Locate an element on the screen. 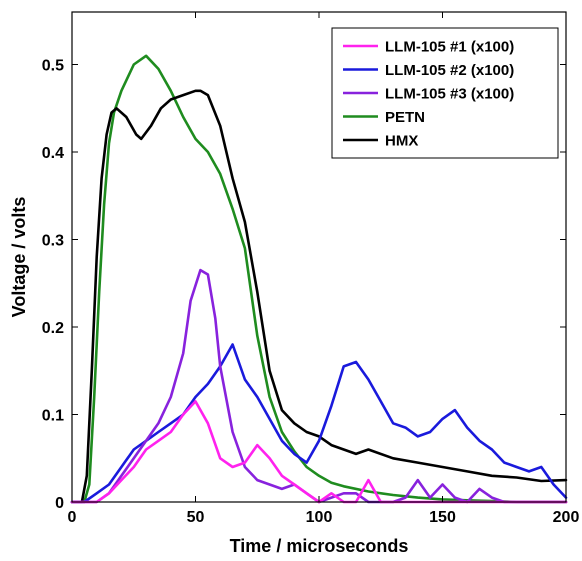  x-tick-label: 50 is located at coordinates (196, 517).